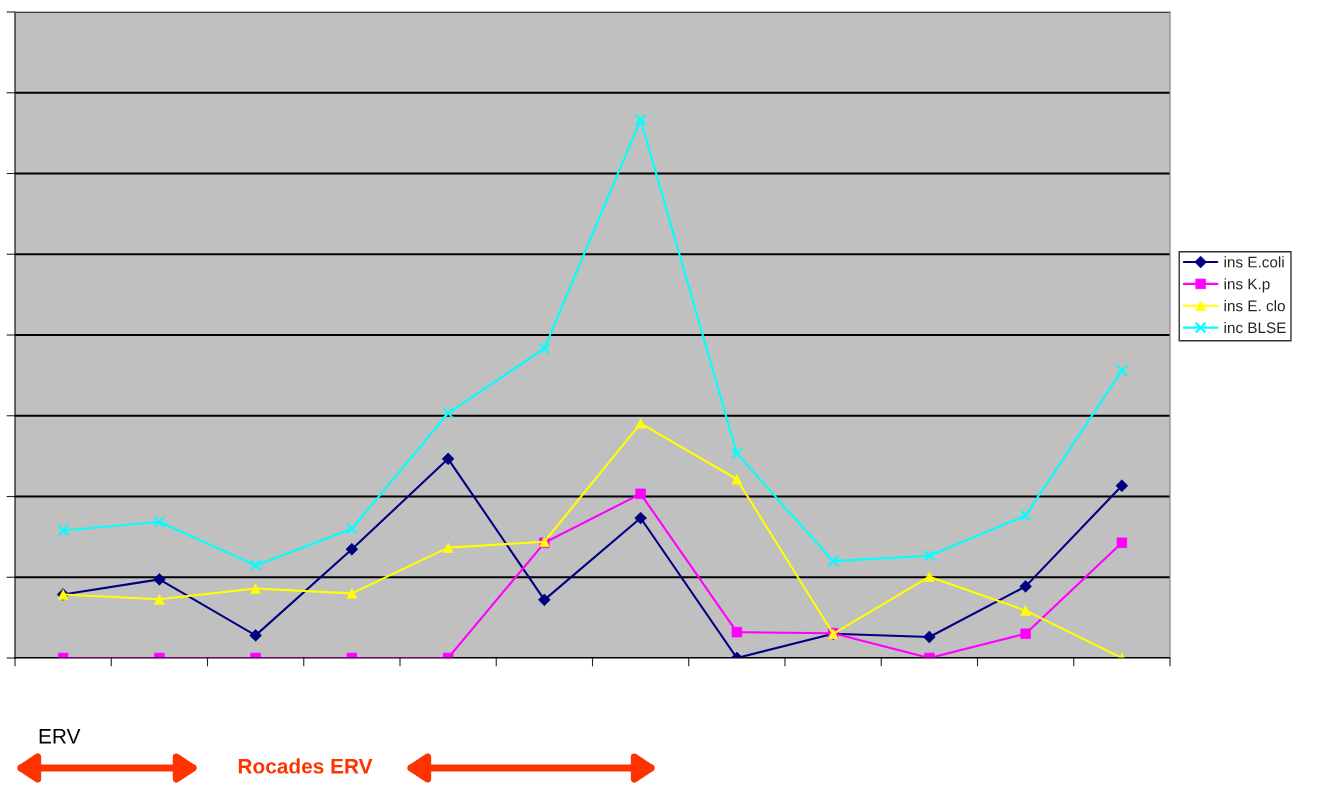 Image resolution: width=1331 pixels, height=785 pixels. What do you see at coordinates (60, 736) in the screenshot?
I see `text: ERV` at bounding box center [60, 736].